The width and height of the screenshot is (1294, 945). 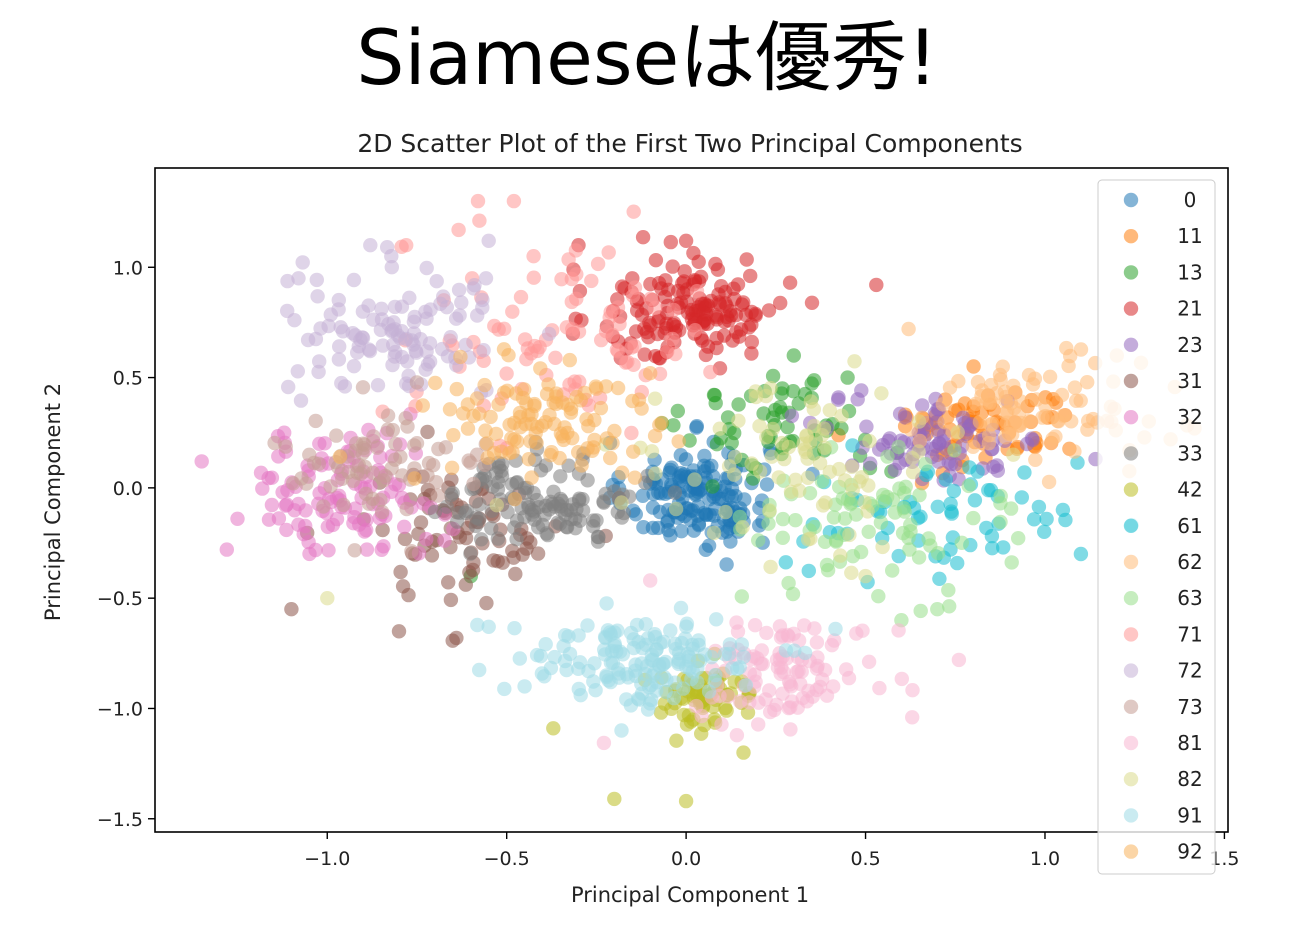 I want to click on x-tick-label: −1.0, so click(x=327, y=859).